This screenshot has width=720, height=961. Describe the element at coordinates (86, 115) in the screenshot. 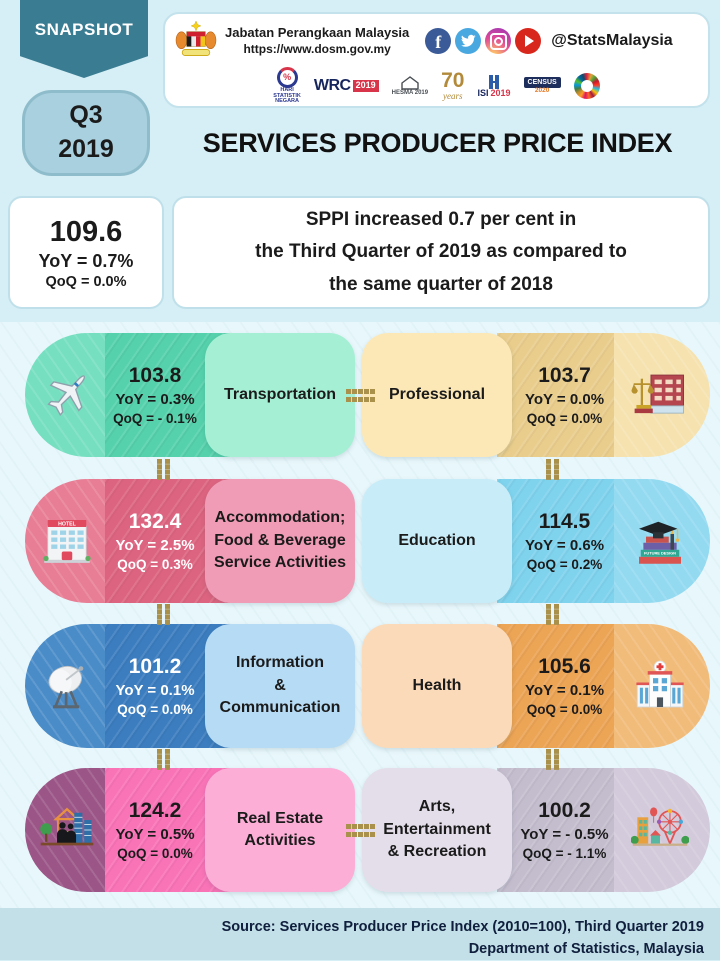

I see `quarter-label: Q3` at that location.